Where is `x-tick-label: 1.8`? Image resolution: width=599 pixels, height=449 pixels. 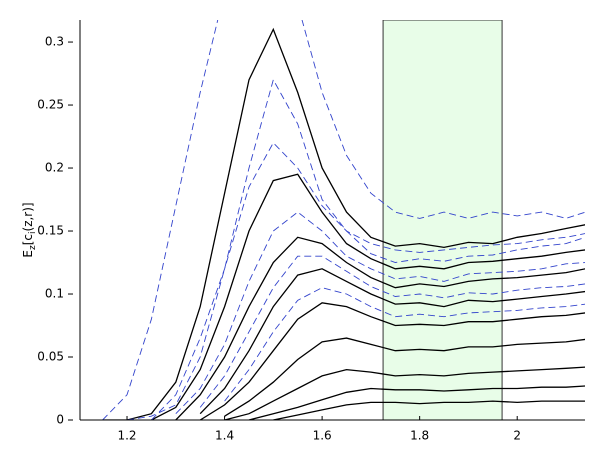 x-tick-label: 1.8 is located at coordinates (419, 436).